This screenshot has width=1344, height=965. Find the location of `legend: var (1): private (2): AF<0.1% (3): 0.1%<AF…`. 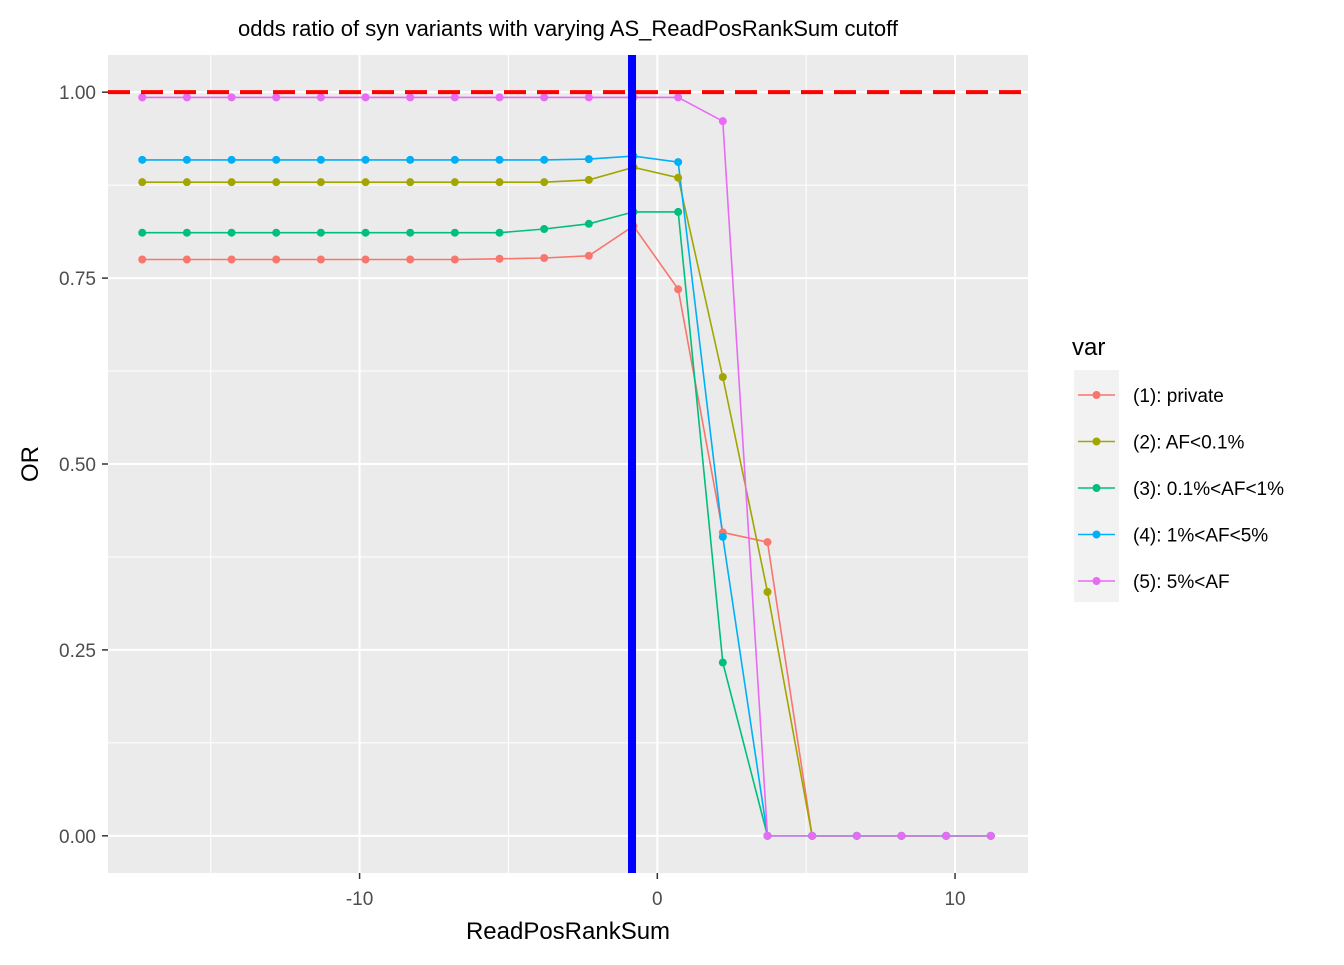

legend: var (1): private (2): AF<0.1% (3): 0.1%<AF… is located at coordinates (1178, 468).